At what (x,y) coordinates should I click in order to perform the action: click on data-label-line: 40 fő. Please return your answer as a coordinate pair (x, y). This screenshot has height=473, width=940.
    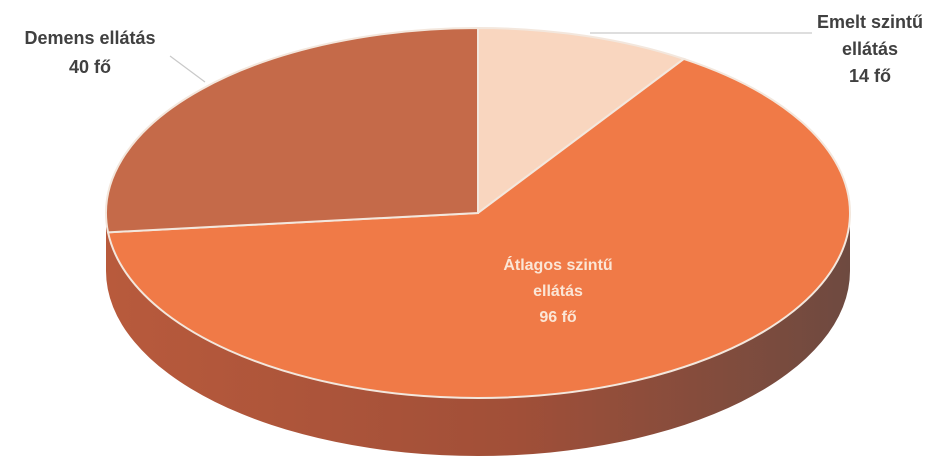
    Looking at the image, I should click on (90, 67).